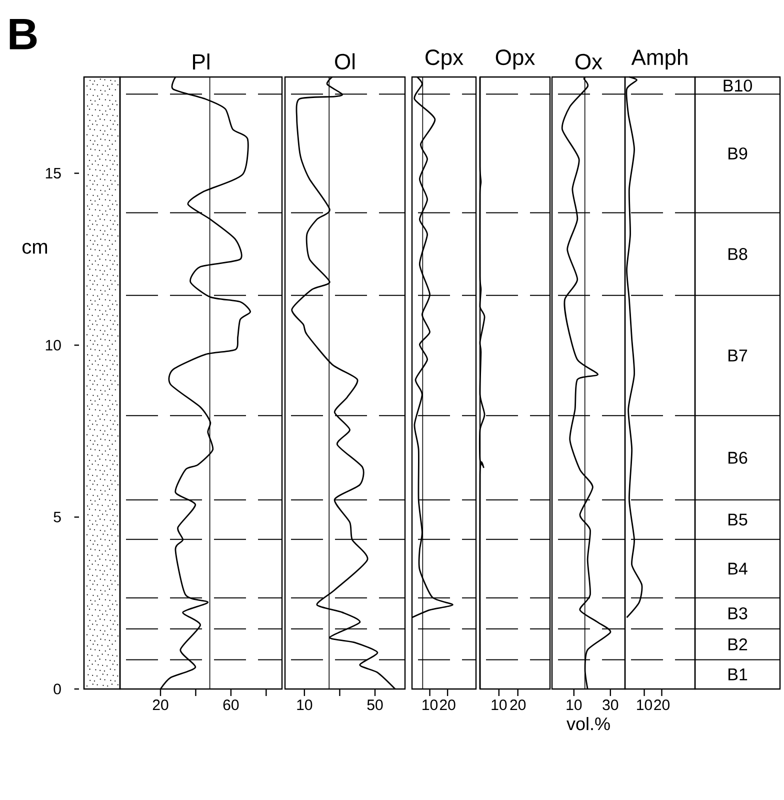 Image resolution: width=784 pixels, height=800 pixels. What do you see at coordinates (445, 60) in the screenshot?
I see `chart-title: Cpx` at bounding box center [445, 60].